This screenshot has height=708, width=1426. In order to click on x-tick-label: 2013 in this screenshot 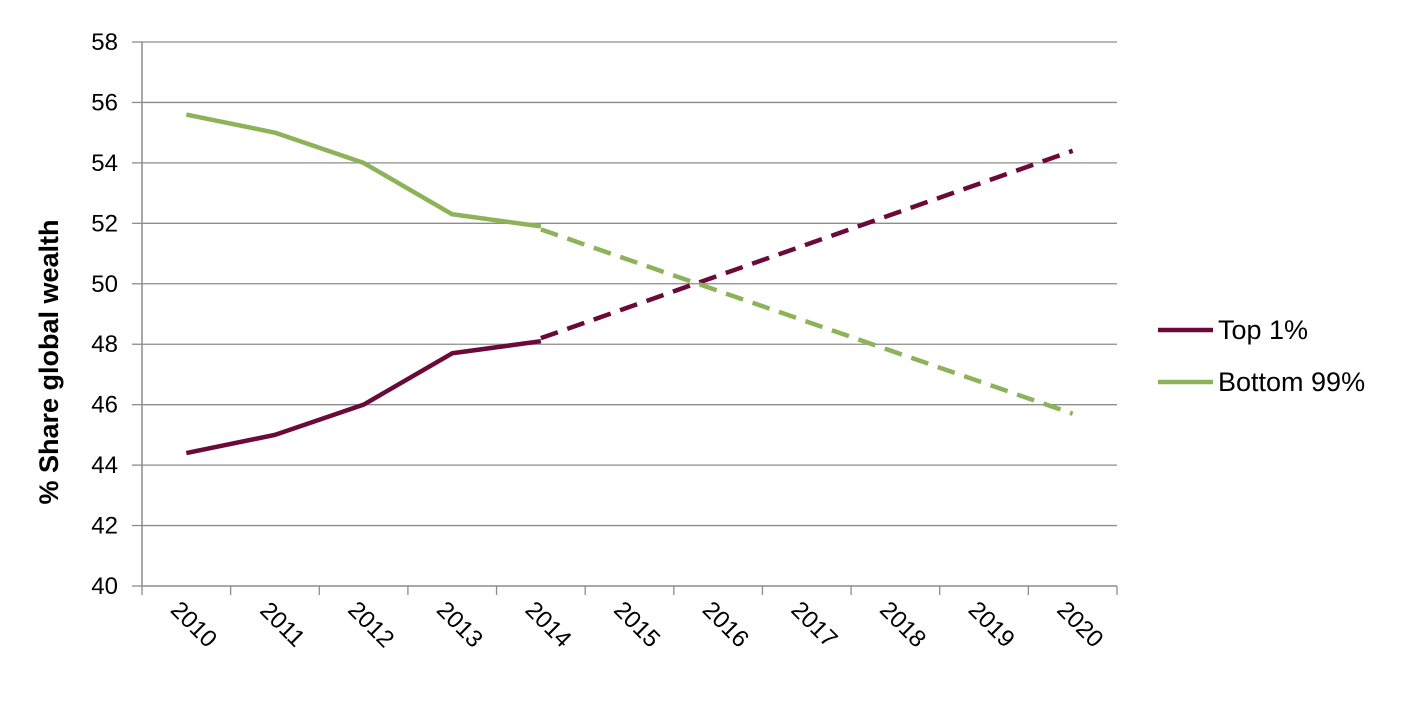, I will do `click(459, 624)`.